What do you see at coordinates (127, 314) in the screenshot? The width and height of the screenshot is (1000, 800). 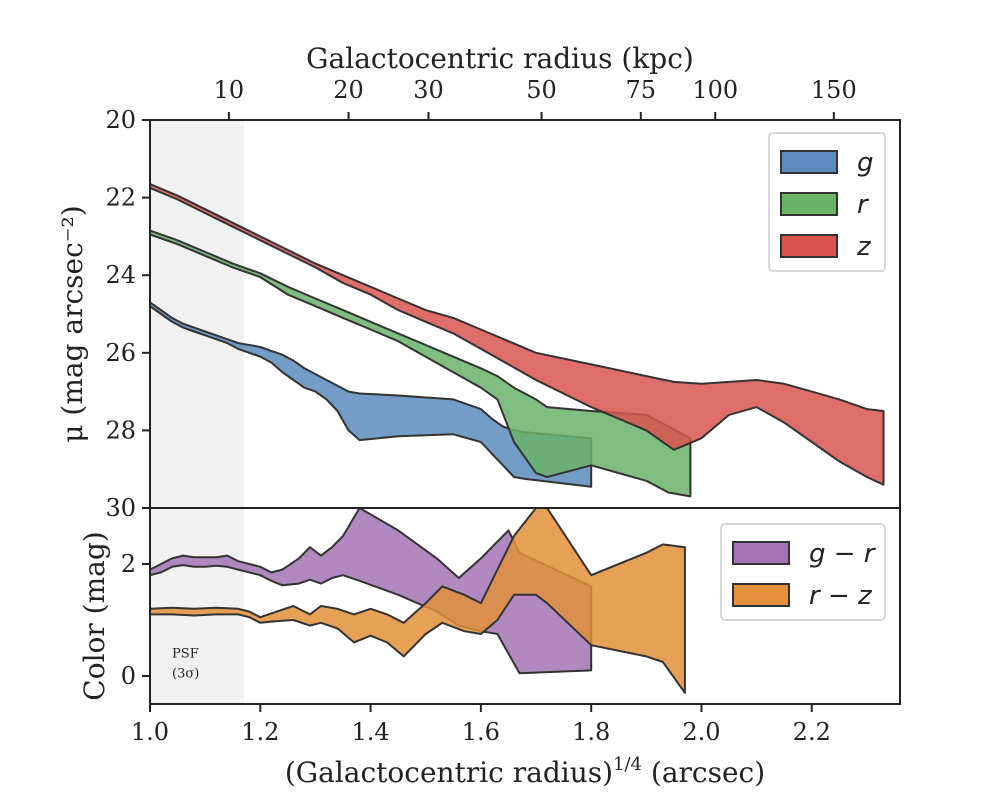 I see `top-y-axis-ticks: 20 22 24 26 28 30` at bounding box center [127, 314].